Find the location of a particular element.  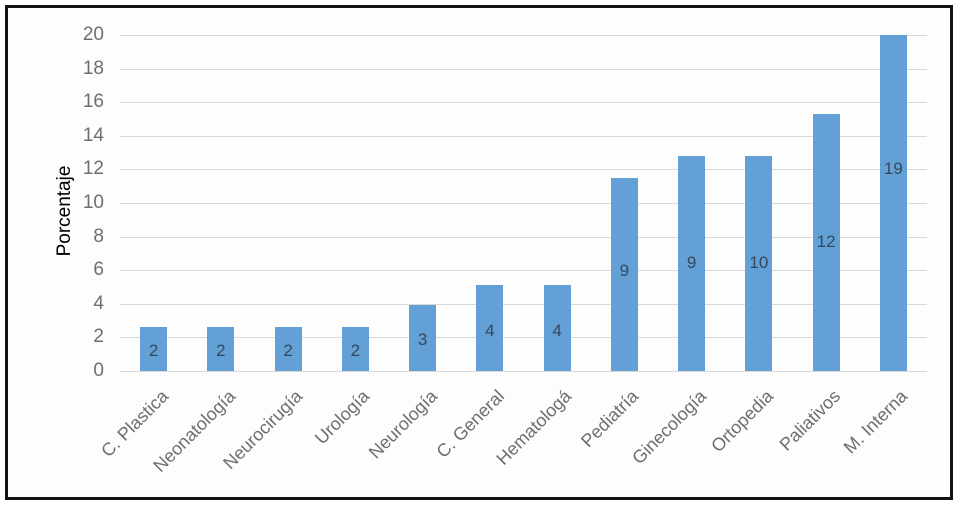

y-tick-label: 0 is located at coordinates (98, 370).